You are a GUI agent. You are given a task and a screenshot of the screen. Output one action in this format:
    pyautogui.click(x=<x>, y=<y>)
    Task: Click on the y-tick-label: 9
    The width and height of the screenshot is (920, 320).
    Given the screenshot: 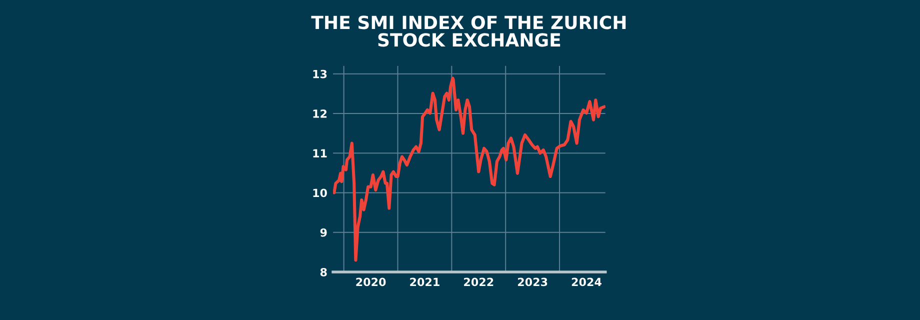 What is the action you would take?
    pyautogui.click(x=323, y=232)
    